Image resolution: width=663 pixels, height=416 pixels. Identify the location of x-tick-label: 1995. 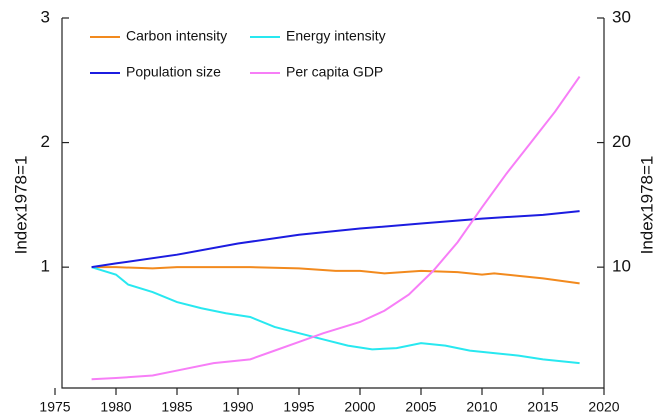
(298, 407).